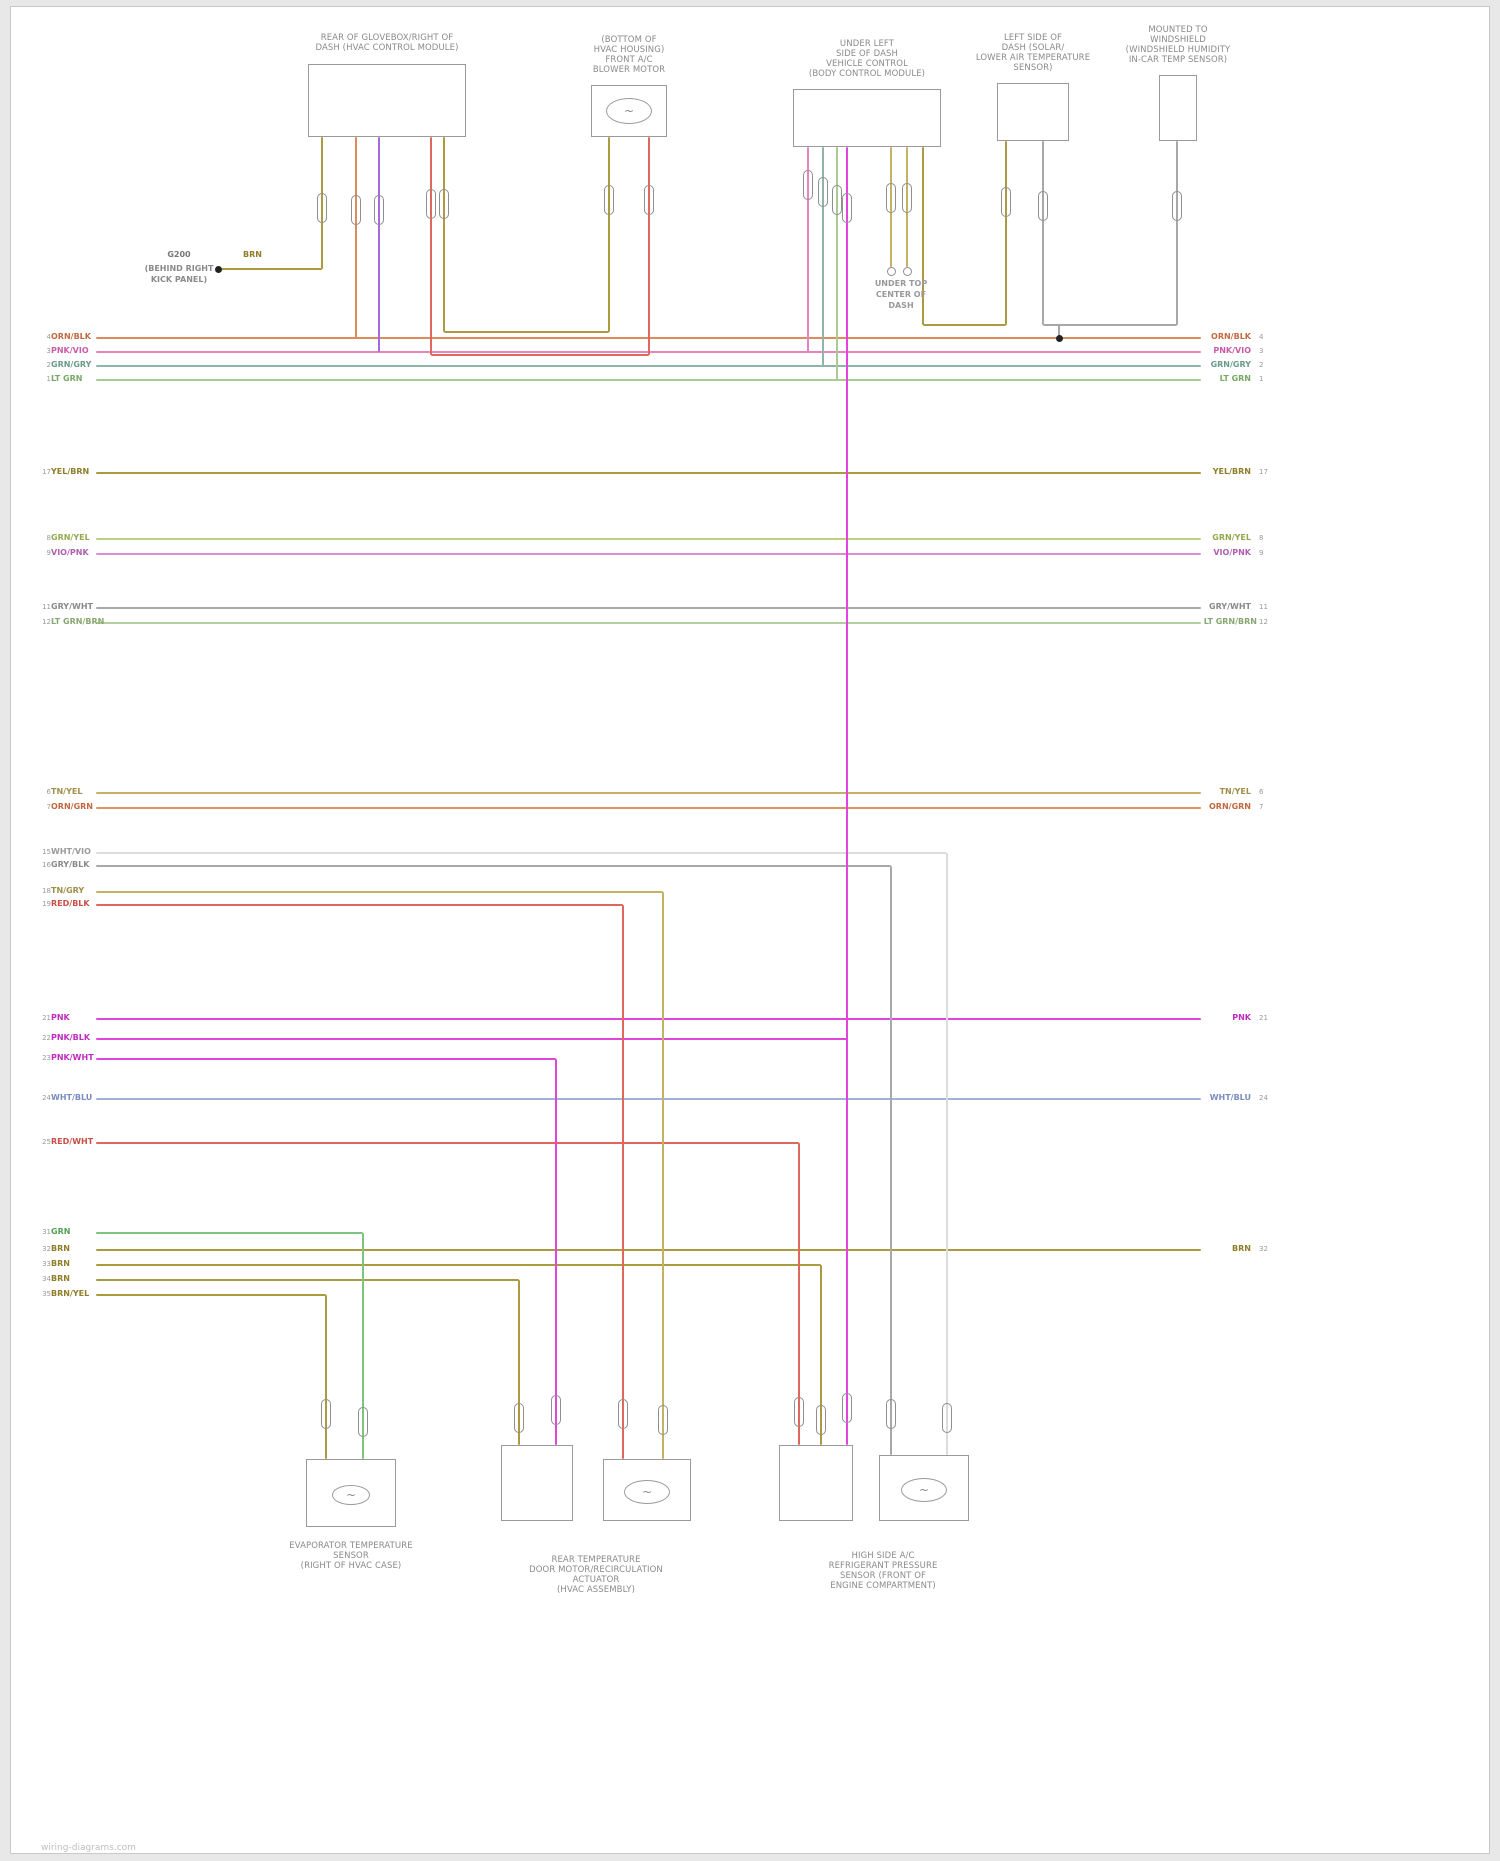  Describe the element at coordinates (1261, 553) in the screenshot. I see `pin-number: 9` at that location.